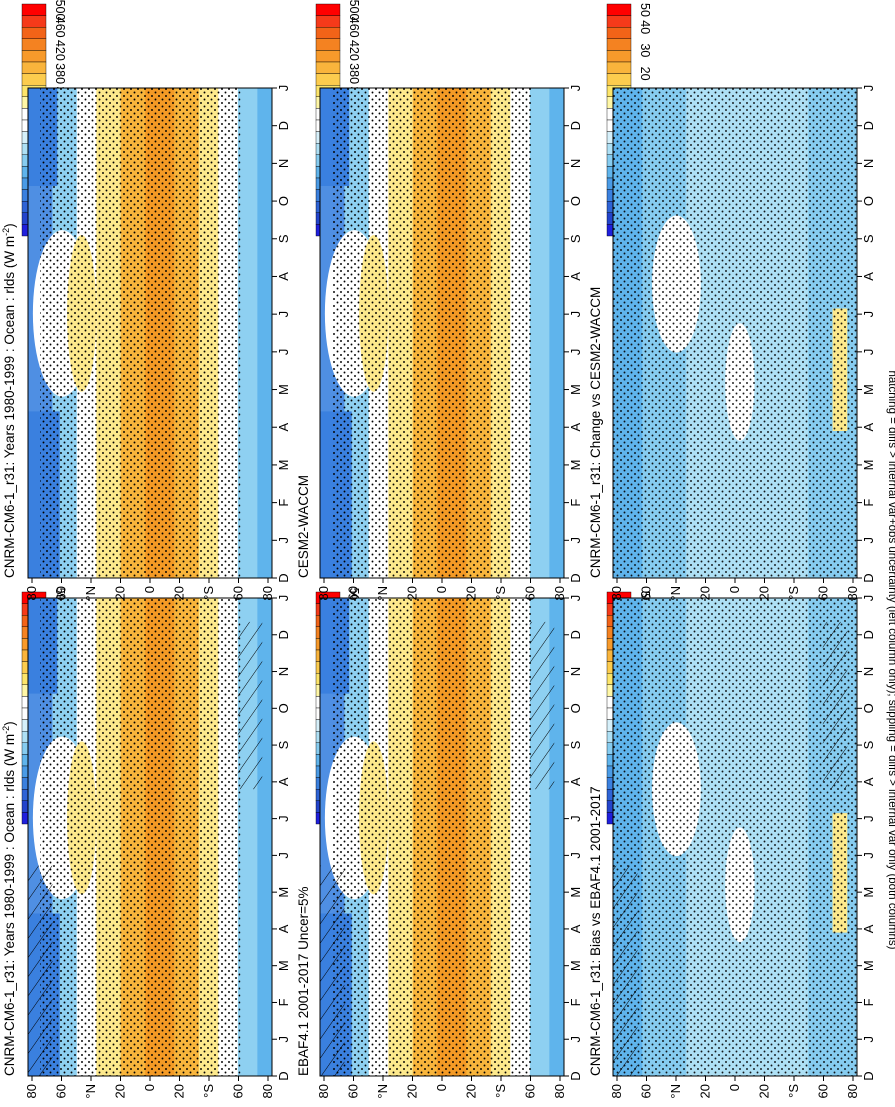 Image resolution: width=895 pixels, height=1107 pixels. I want to click on y-axis: 80 60 °N 20 0 20 °S 60 80, so click(149, 1087).